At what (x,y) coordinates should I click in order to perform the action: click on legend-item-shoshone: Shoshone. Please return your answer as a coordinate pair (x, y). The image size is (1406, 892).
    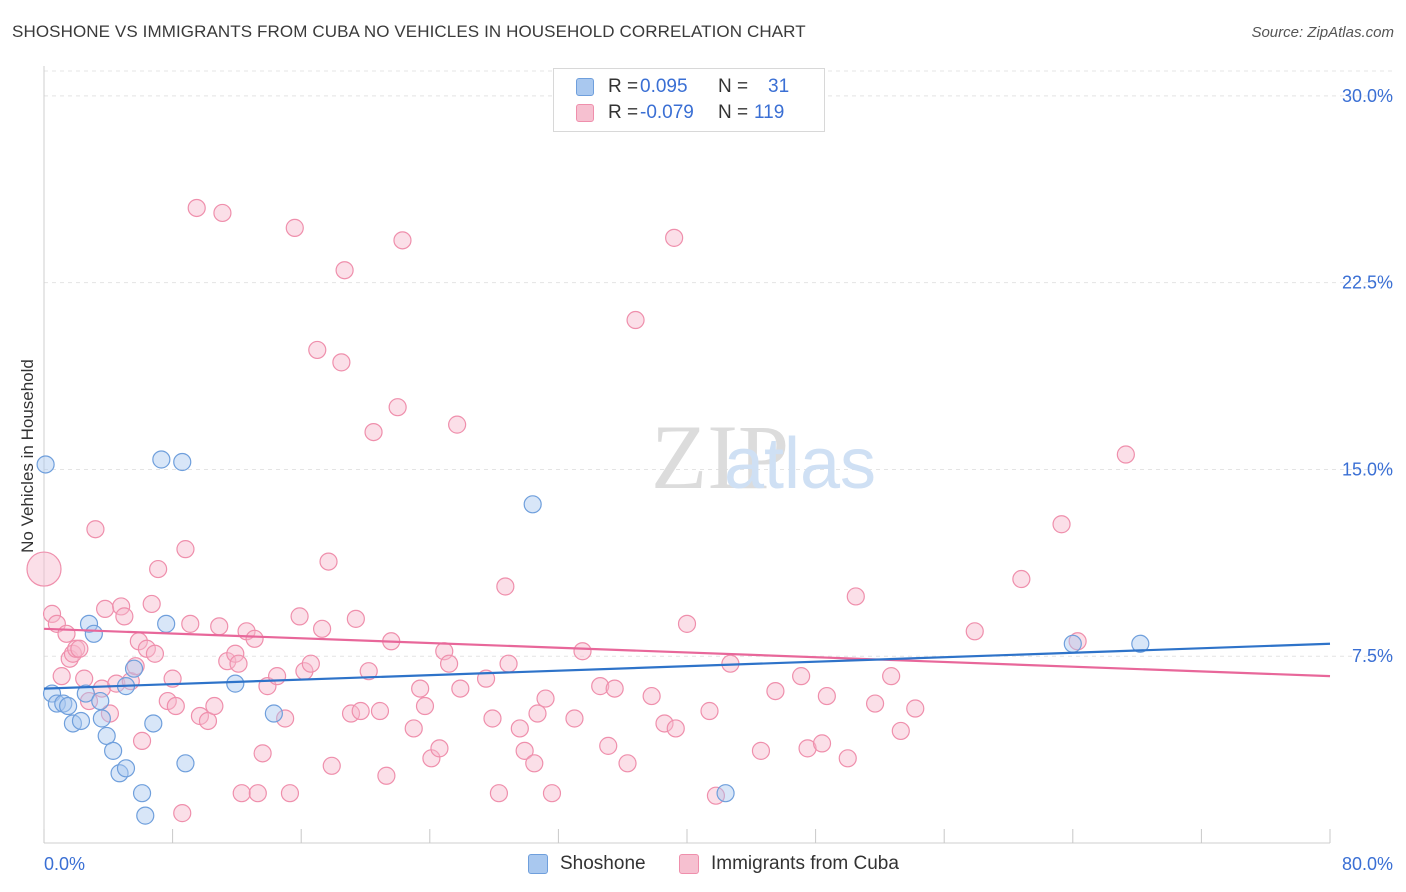
    Looking at the image, I should click on (587, 864).